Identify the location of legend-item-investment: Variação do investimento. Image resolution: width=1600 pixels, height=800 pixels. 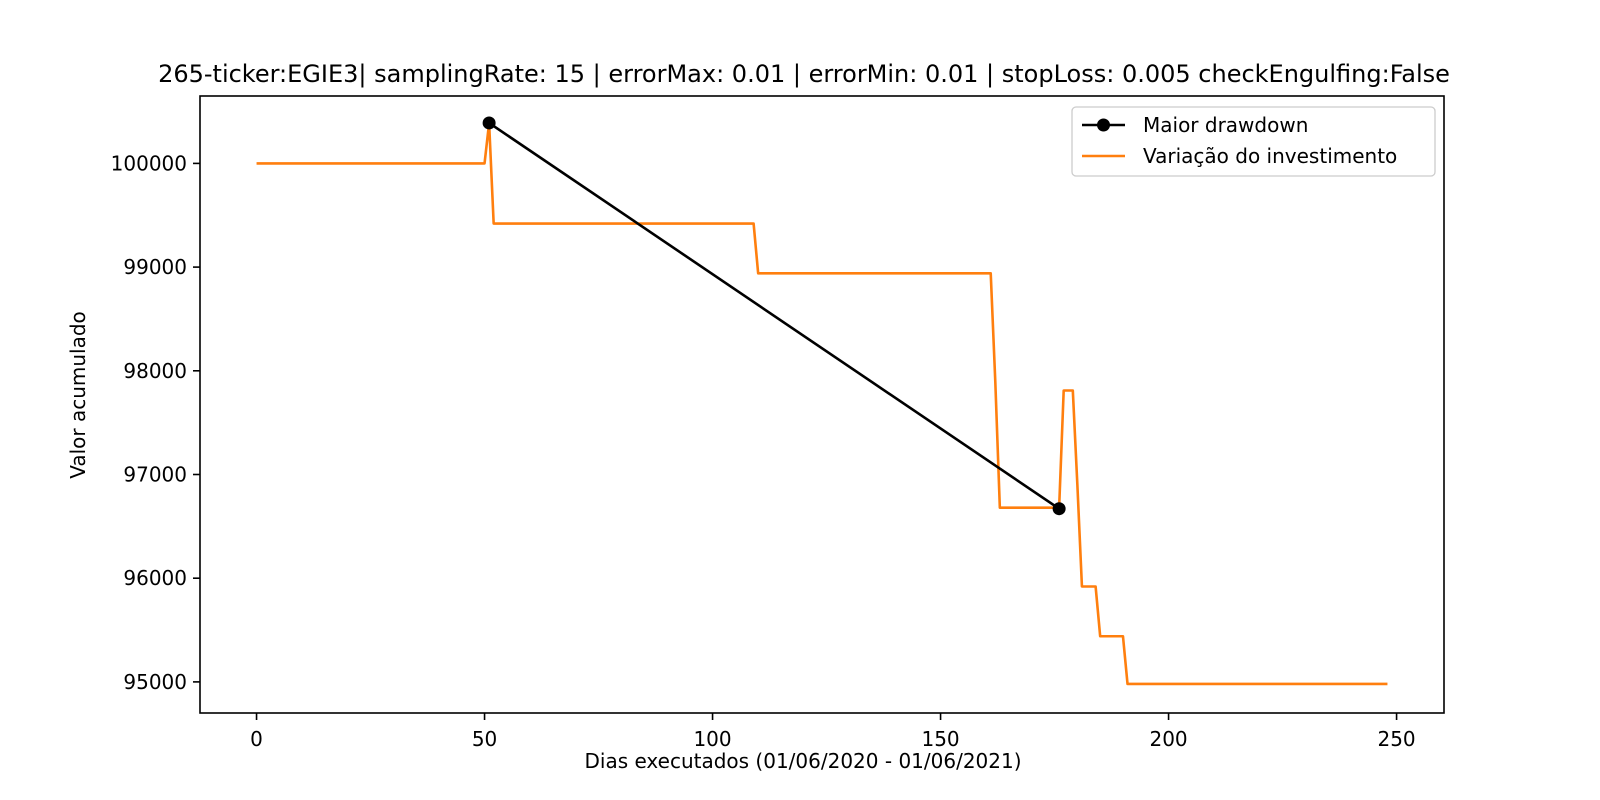
(1239, 156).